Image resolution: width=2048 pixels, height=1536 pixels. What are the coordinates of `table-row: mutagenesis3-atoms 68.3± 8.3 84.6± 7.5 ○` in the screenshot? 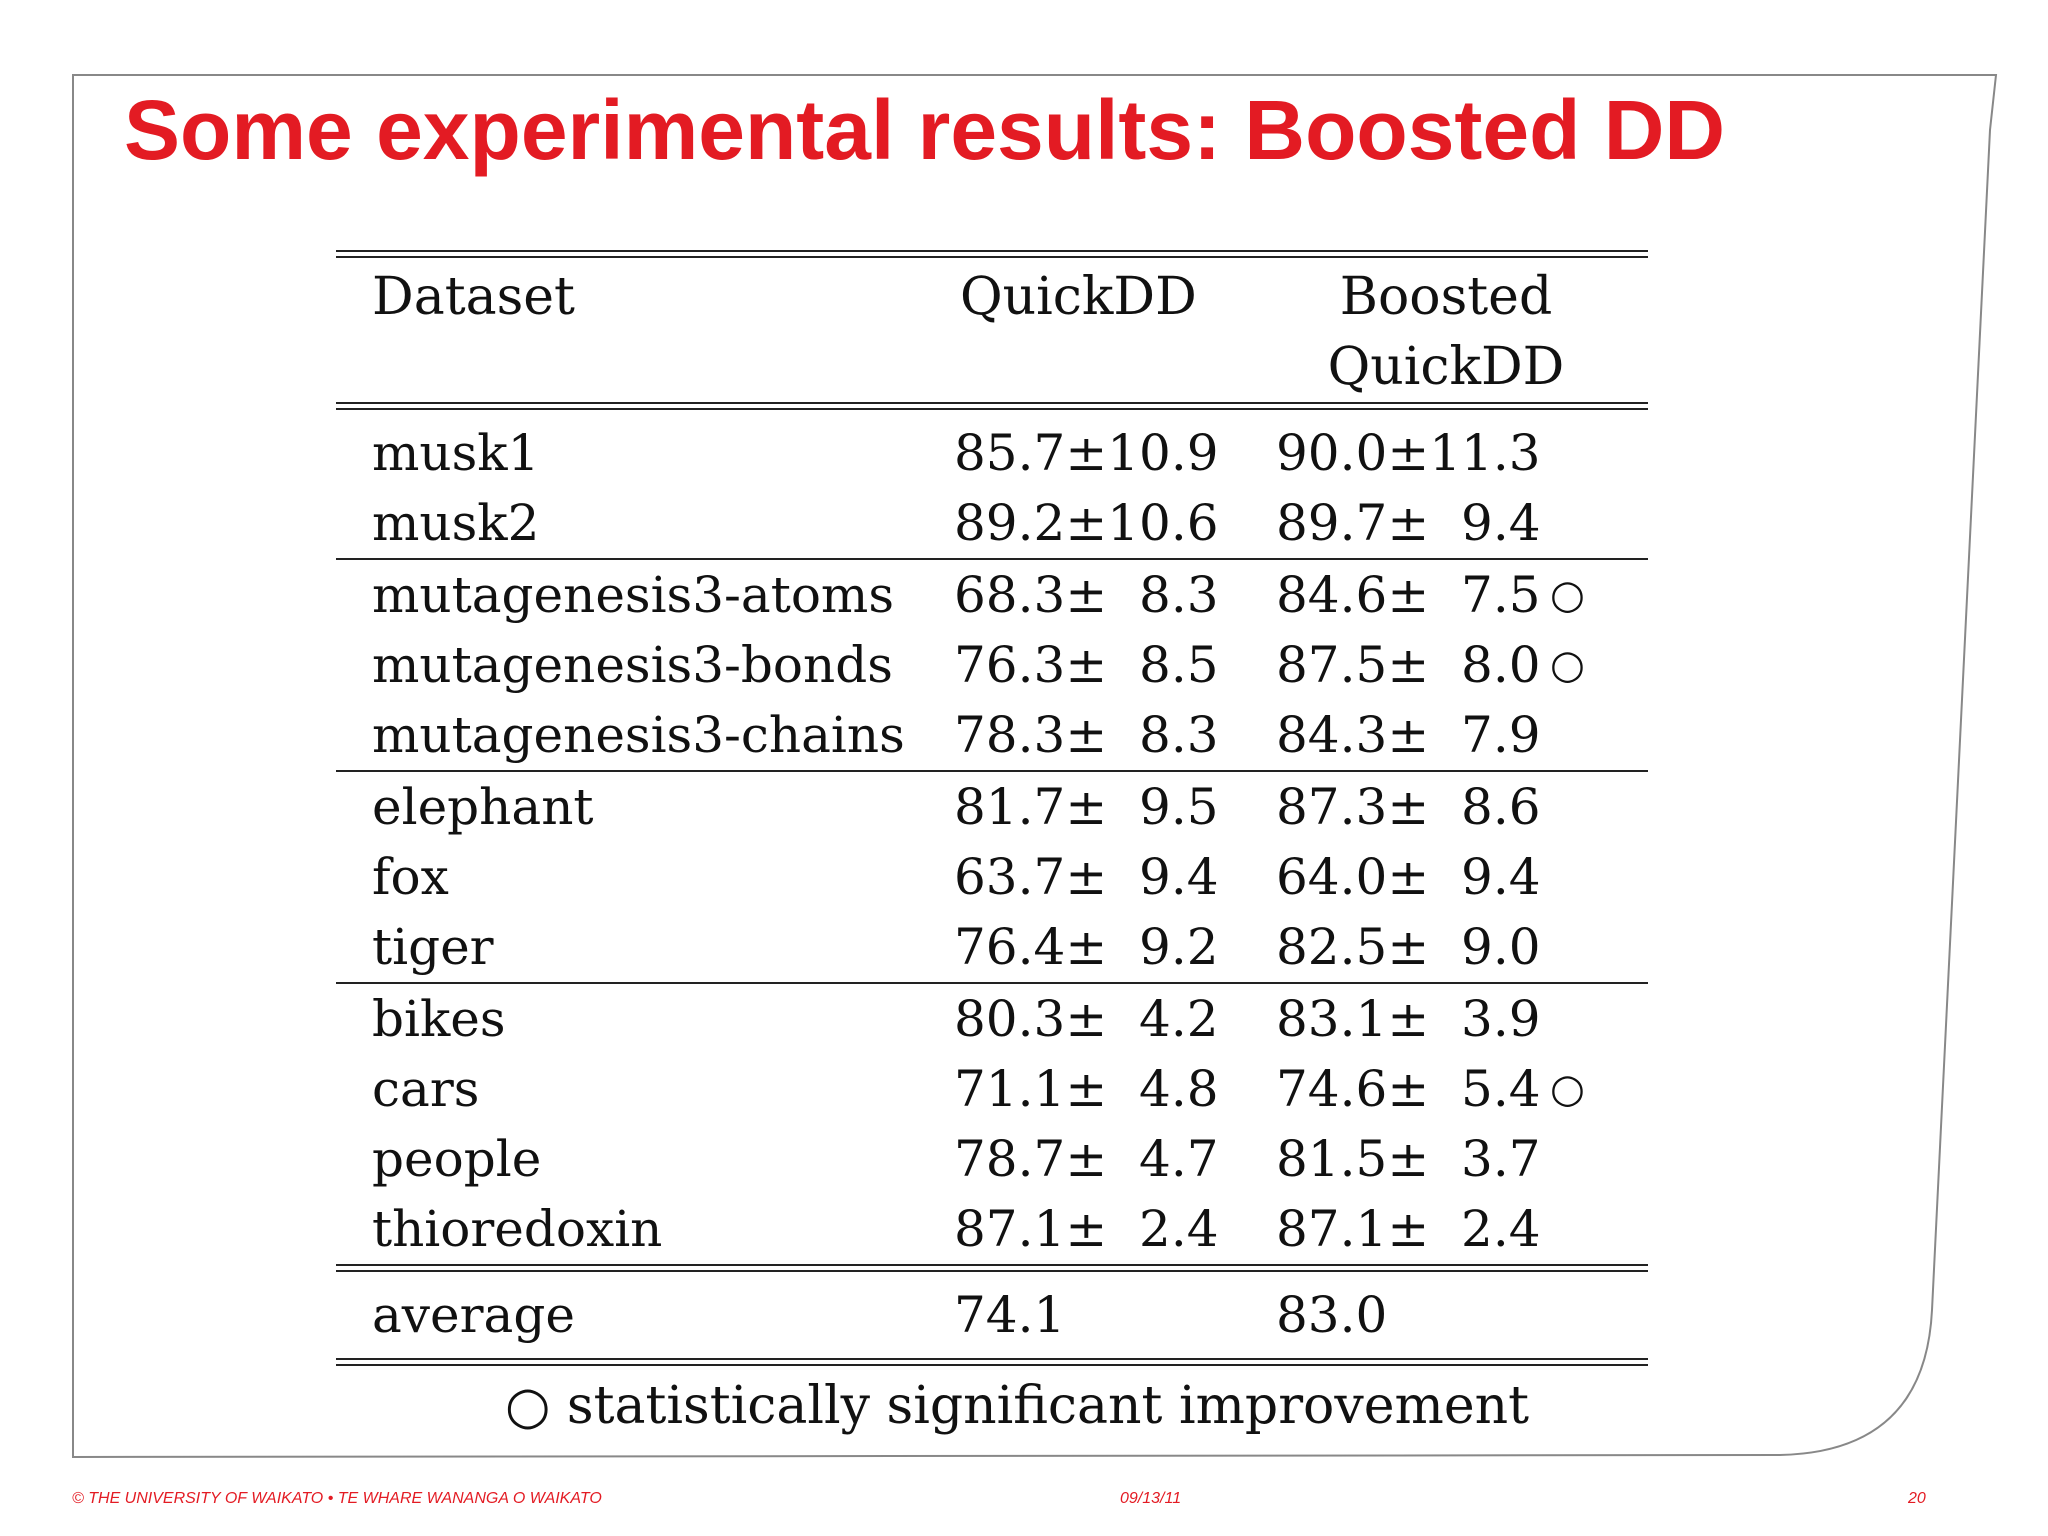 It's located at (992, 595).